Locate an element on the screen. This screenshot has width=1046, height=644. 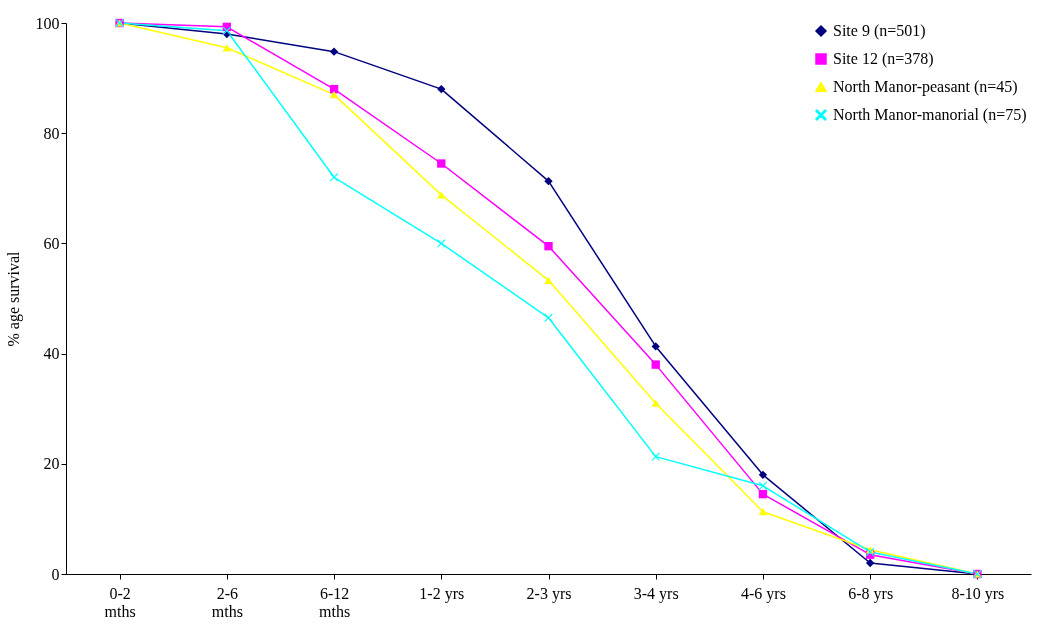
x-tick-label: 3-4 yrs is located at coordinates (656, 593).